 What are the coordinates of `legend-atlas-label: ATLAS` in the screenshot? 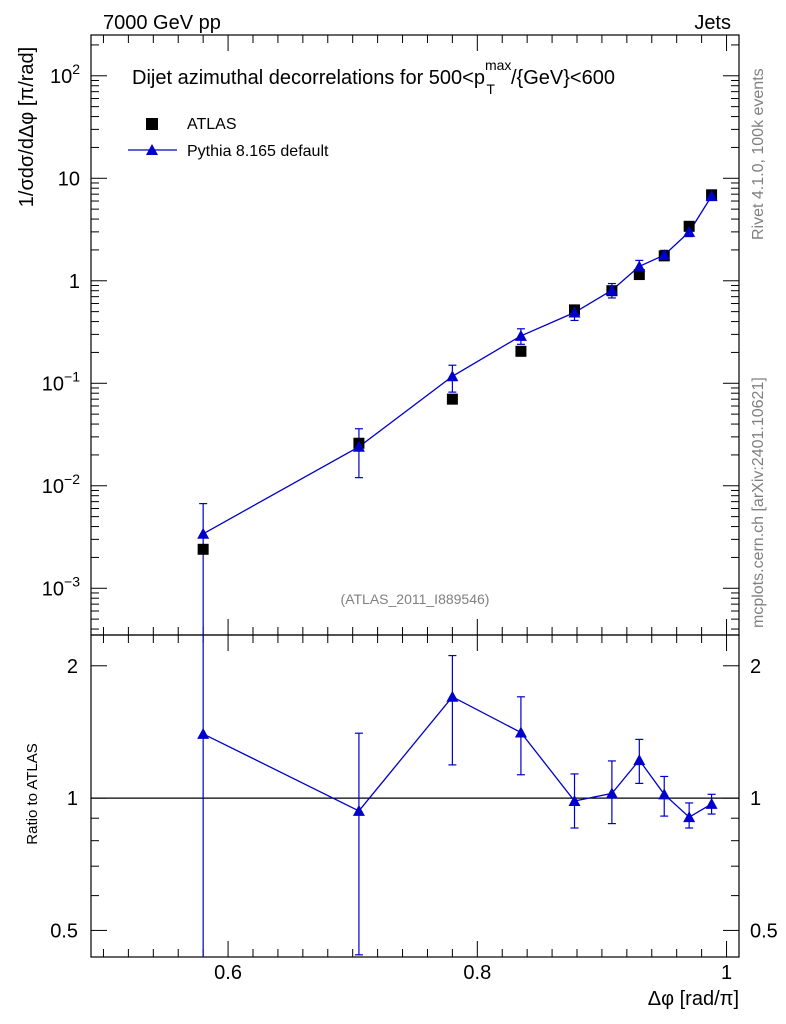 It's located at (212, 124).